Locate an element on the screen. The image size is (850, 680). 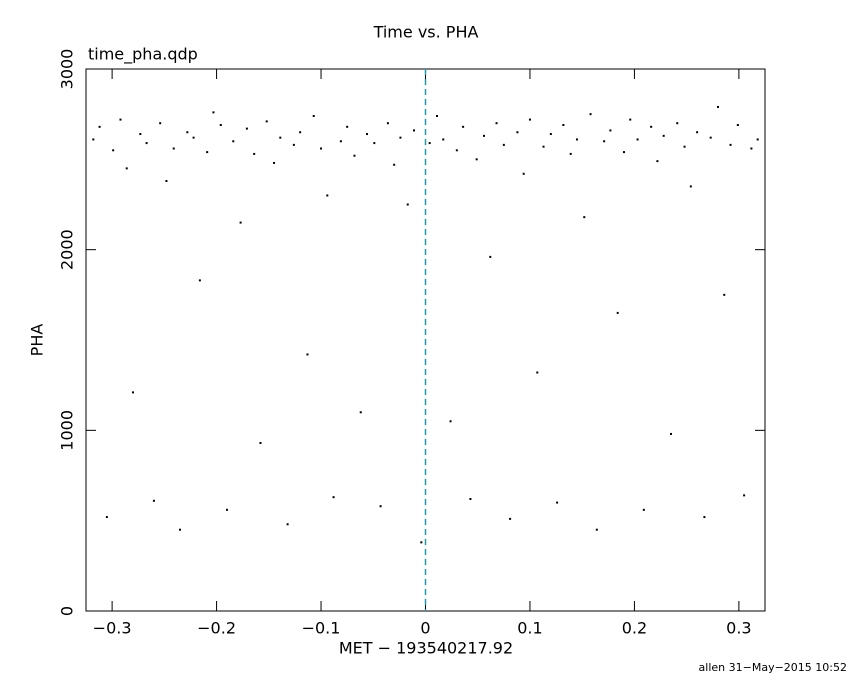
y-tick-label: 2000 is located at coordinates (67, 249).